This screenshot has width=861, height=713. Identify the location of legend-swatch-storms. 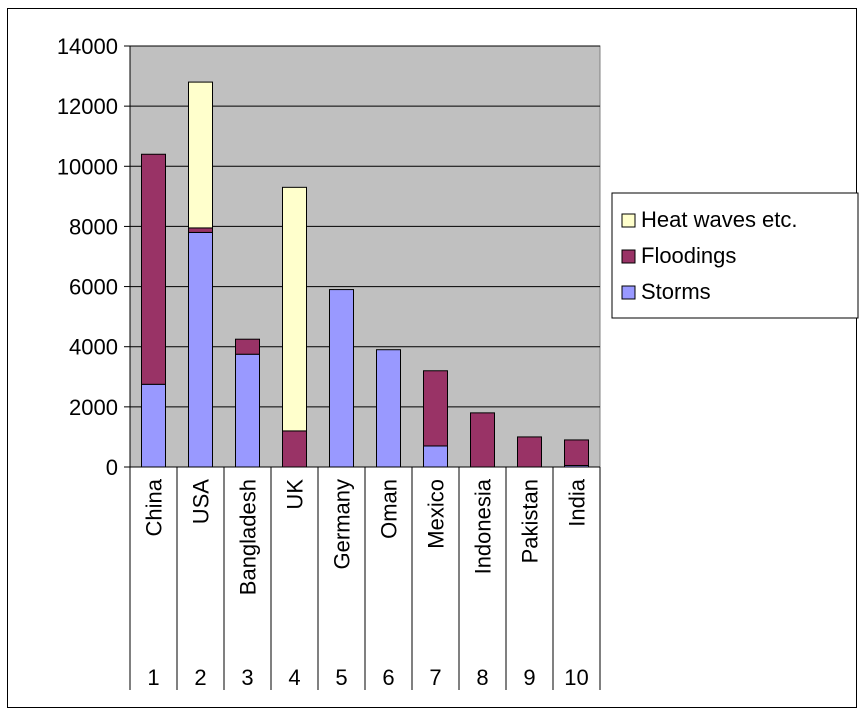
(628, 292).